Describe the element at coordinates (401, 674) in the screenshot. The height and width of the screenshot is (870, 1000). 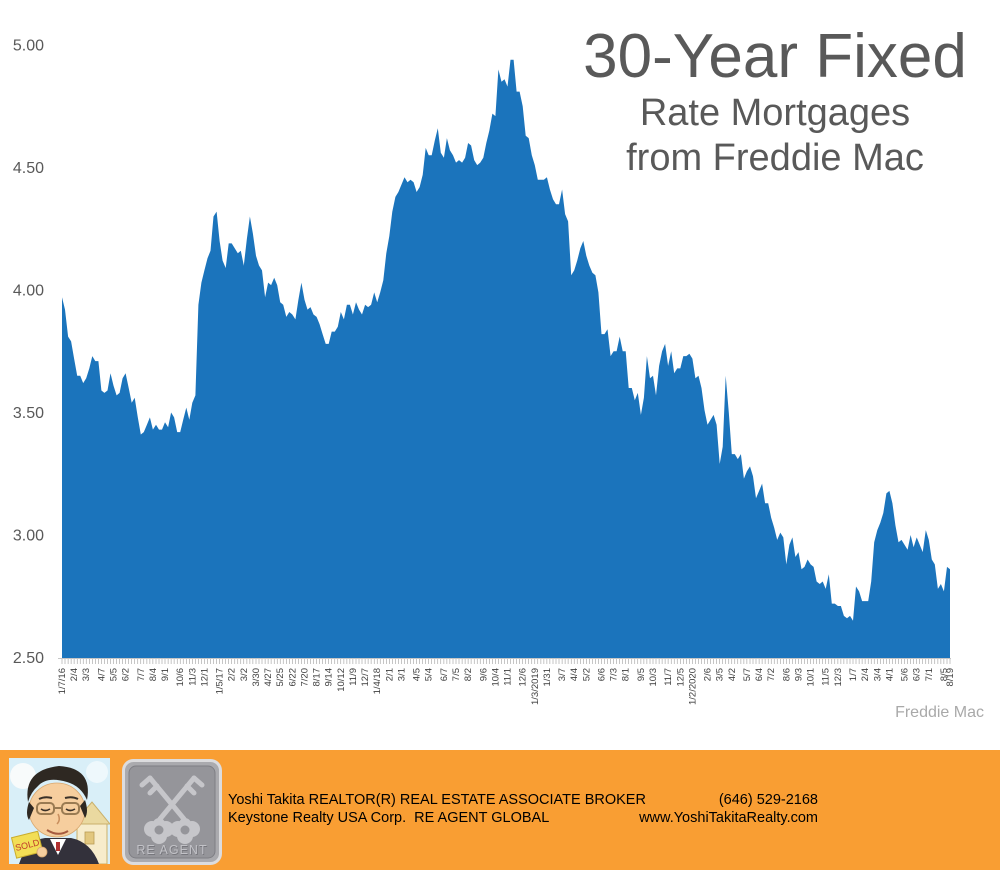
I see `x-tick-label: 3/1` at that location.